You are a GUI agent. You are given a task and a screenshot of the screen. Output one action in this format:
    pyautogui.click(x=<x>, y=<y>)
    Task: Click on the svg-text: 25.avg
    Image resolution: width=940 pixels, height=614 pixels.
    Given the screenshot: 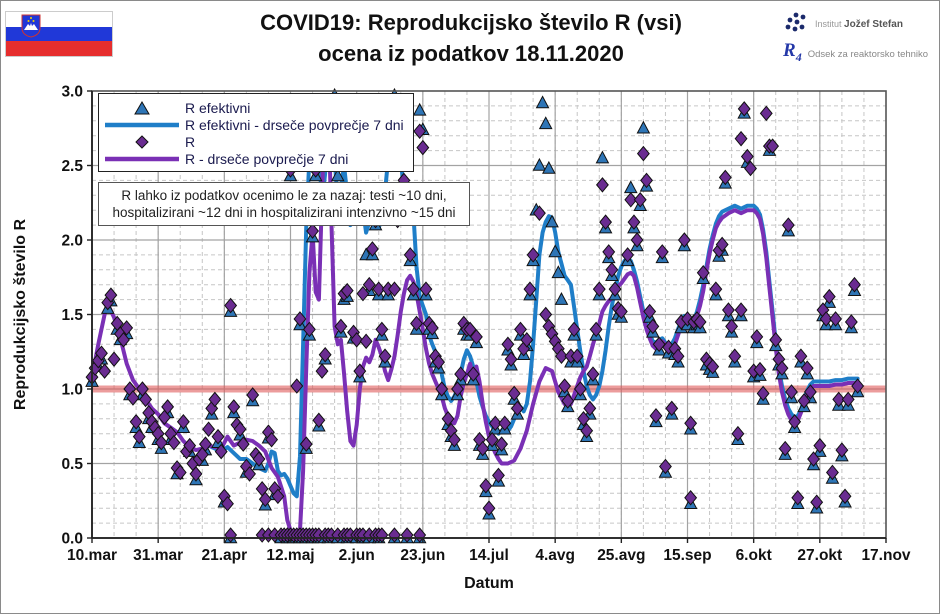 What is the action you would take?
    pyautogui.click(x=621, y=555)
    